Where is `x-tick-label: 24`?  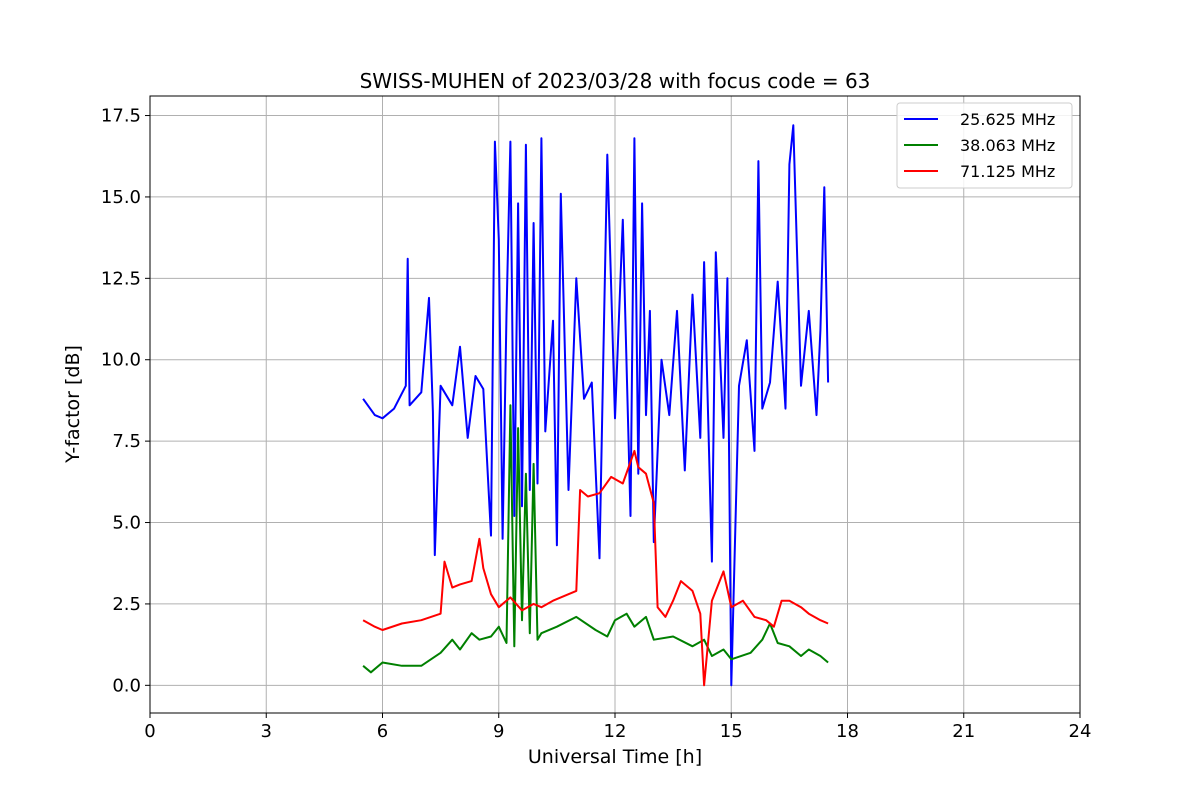 x-tick-label: 24 is located at coordinates (1080, 731).